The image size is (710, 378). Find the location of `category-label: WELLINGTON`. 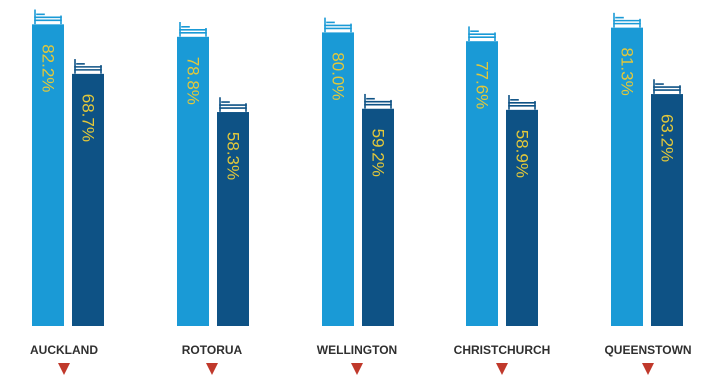

category-label: WELLINGTON is located at coordinates (357, 350).